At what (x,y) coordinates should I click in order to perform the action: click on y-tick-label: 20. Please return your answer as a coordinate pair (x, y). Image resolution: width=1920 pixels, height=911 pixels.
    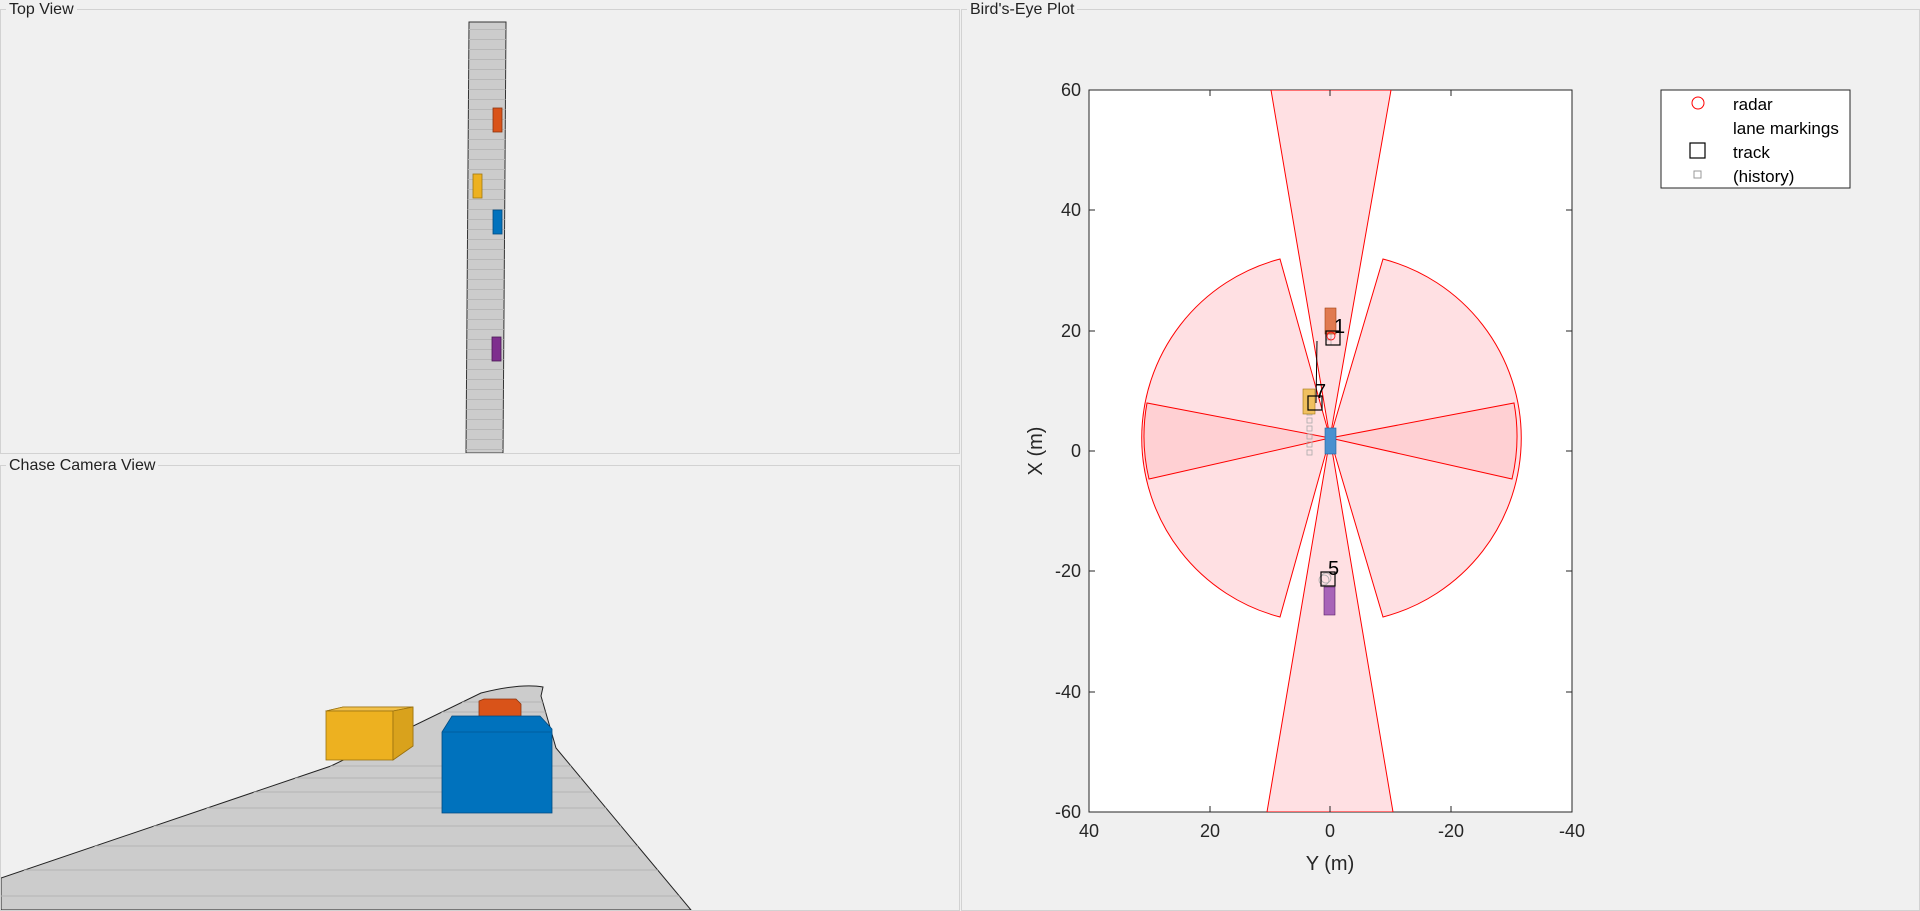
    Looking at the image, I should click on (1071, 331).